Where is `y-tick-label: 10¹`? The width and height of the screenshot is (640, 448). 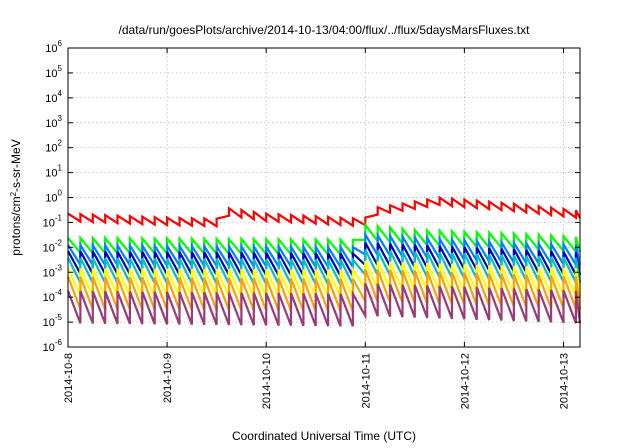
y-tick-label: 10¹ is located at coordinates (53, 172).